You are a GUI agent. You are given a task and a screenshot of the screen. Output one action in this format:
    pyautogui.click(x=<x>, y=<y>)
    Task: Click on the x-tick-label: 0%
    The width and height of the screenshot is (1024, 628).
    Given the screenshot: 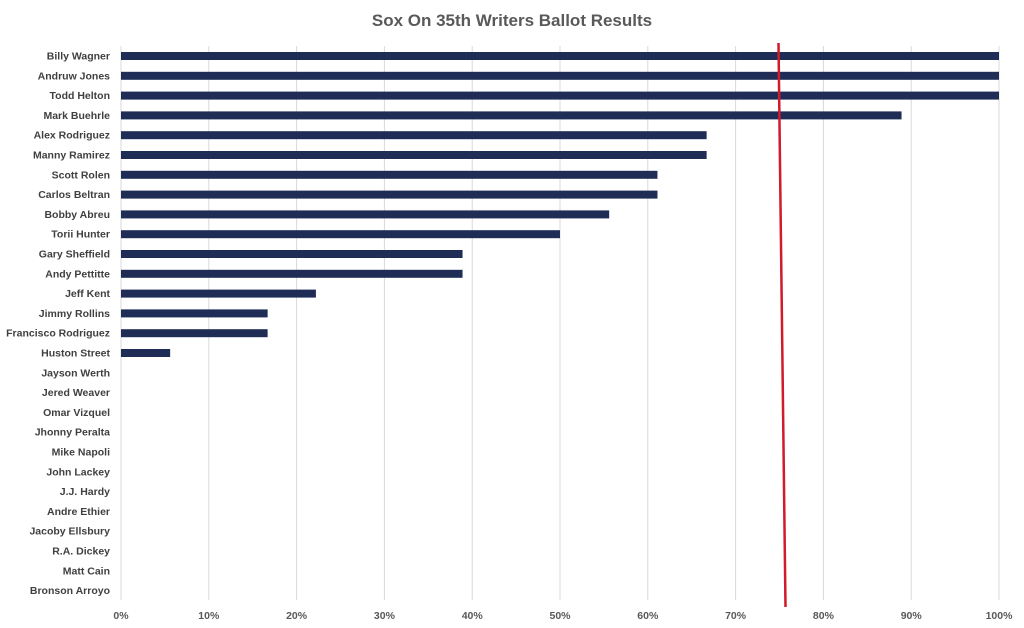 What is the action you would take?
    pyautogui.click(x=121, y=616)
    